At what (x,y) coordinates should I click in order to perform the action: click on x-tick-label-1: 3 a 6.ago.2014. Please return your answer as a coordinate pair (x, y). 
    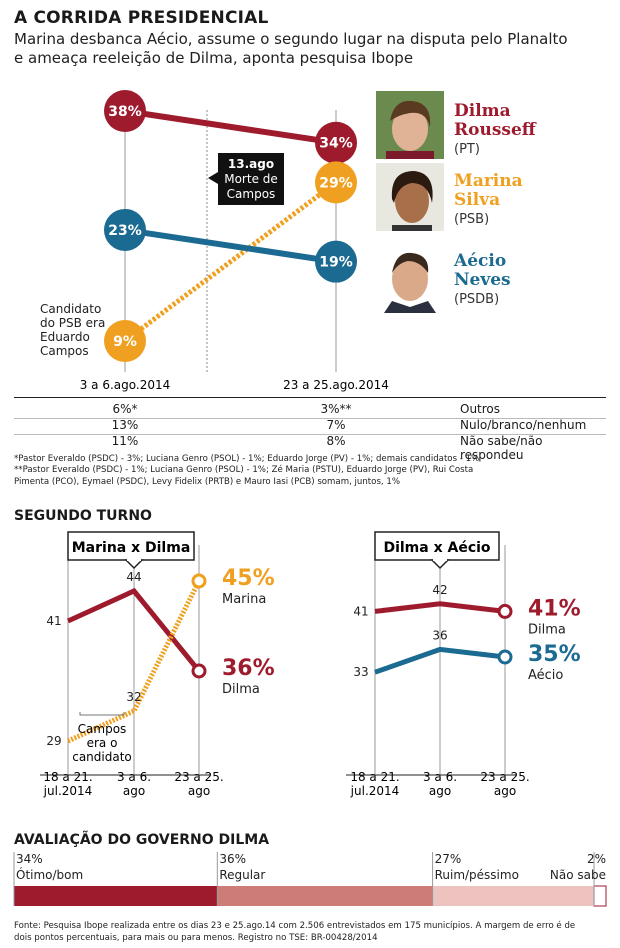
    Looking at the image, I should click on (125, 385).